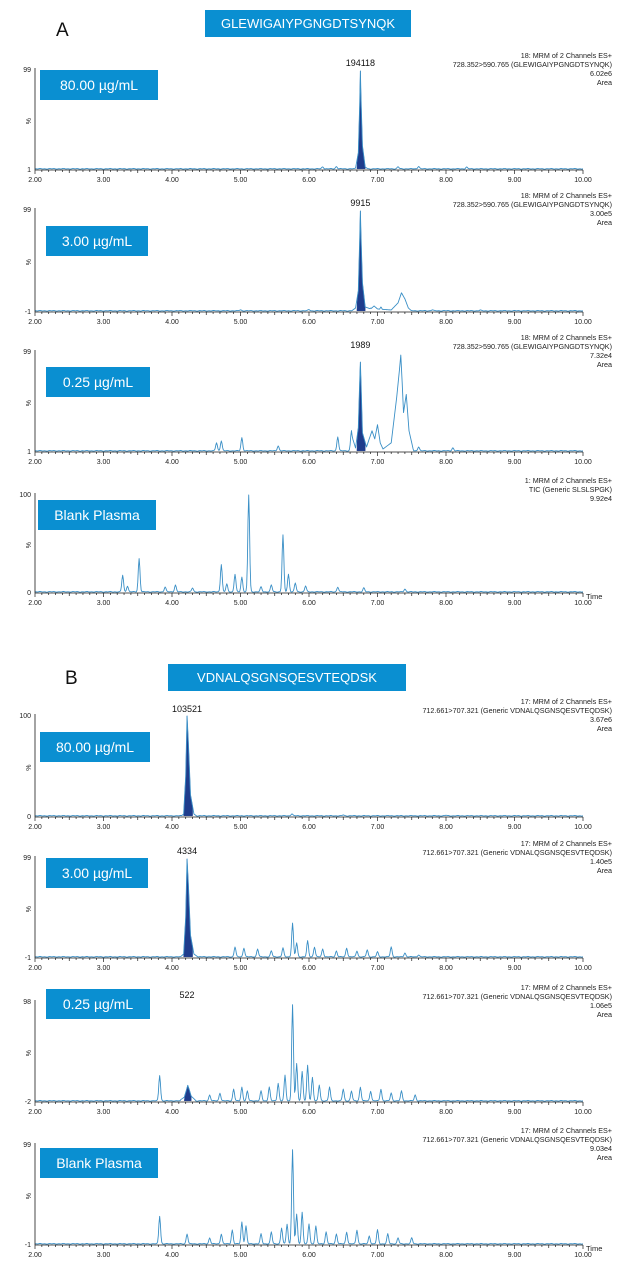 The width and height of the screenshot is (625, 1280). I want to click on y-tick-label-bottom: -2, so click(28, 1102).